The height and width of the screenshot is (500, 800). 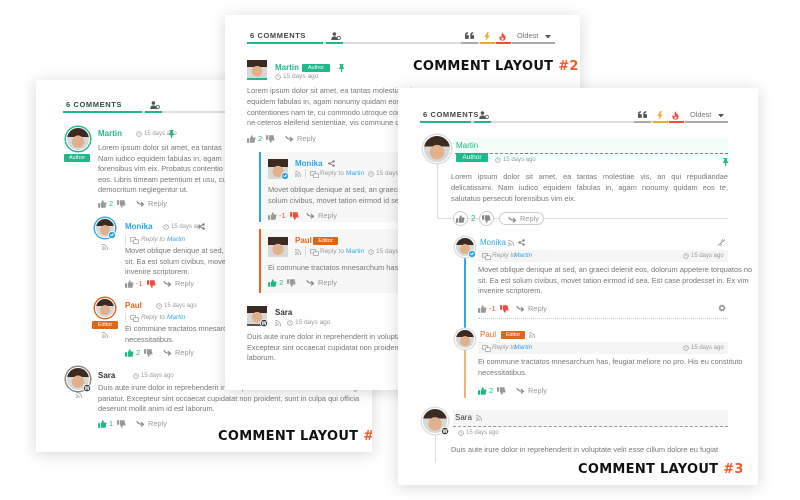 I want to click on link-icon, so click(x=721, y=242).